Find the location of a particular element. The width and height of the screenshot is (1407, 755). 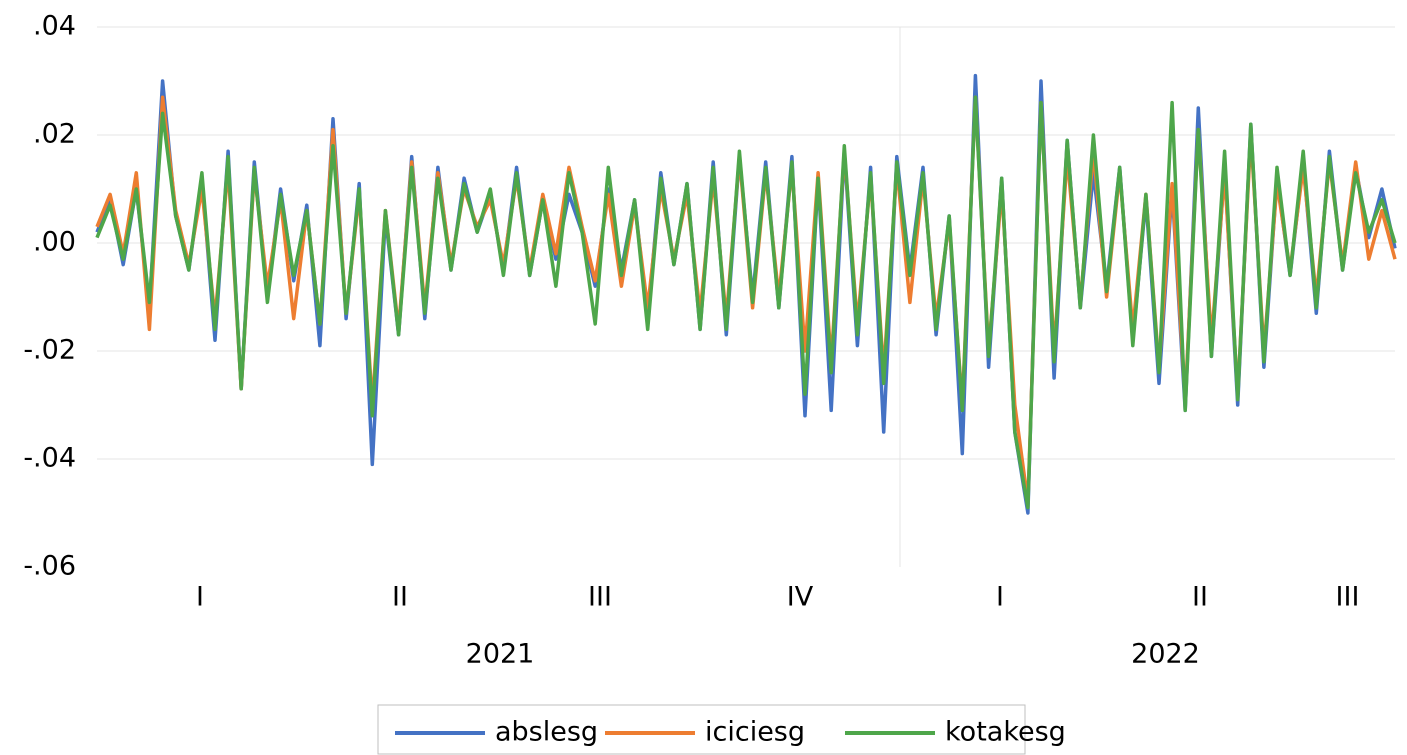

legend-label: abslesg is located at coordinates (546, 732).